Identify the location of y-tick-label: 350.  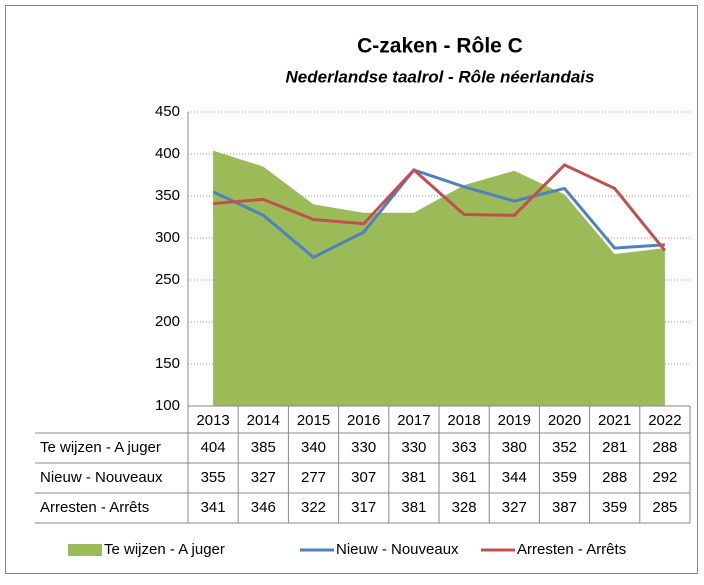
(167, 195).